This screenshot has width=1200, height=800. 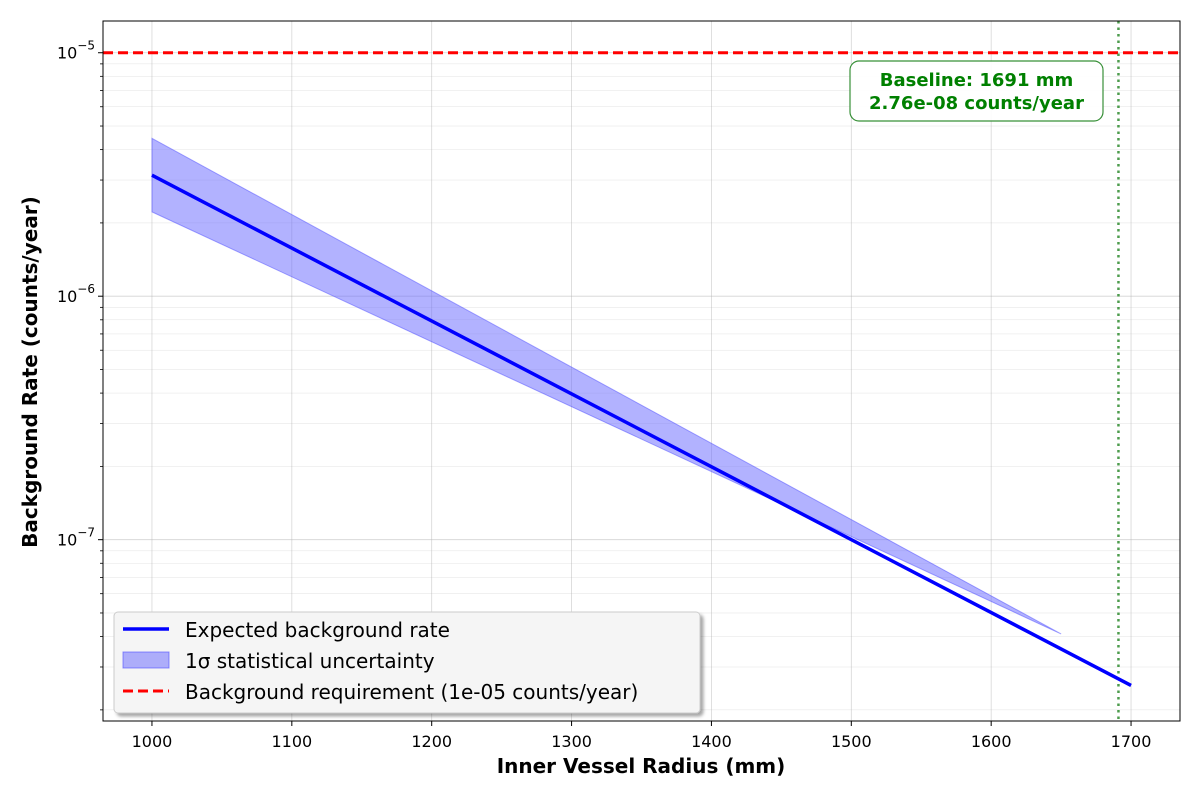 I want to click on y-axis-label: Background Rate (counts/year), so click(x=30, y=372).